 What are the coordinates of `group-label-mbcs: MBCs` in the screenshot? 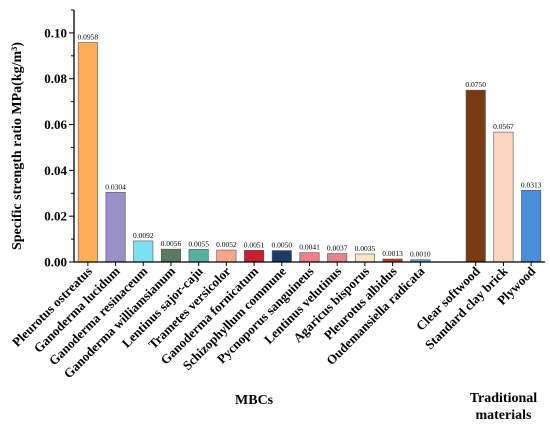 It's located at (254, 400).